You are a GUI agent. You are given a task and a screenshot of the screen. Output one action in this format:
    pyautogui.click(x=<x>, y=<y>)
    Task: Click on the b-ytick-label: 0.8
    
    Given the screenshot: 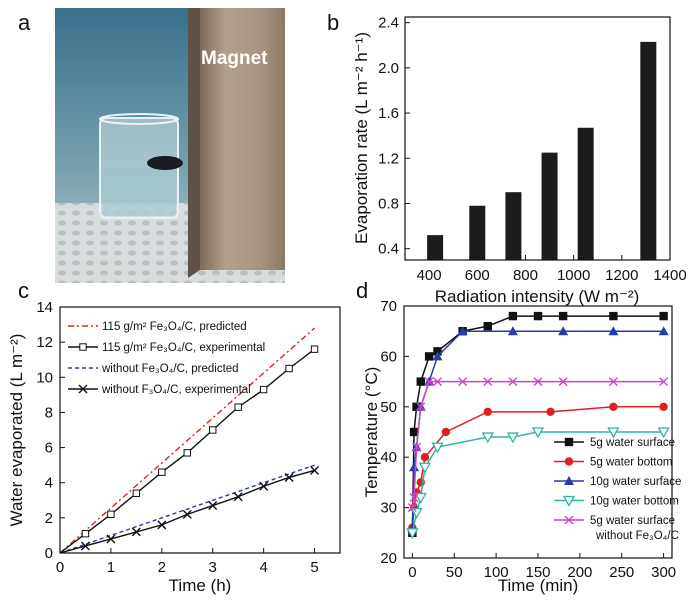 What is the action you would take?
    pyautogui.click(x=388, y=203)
    